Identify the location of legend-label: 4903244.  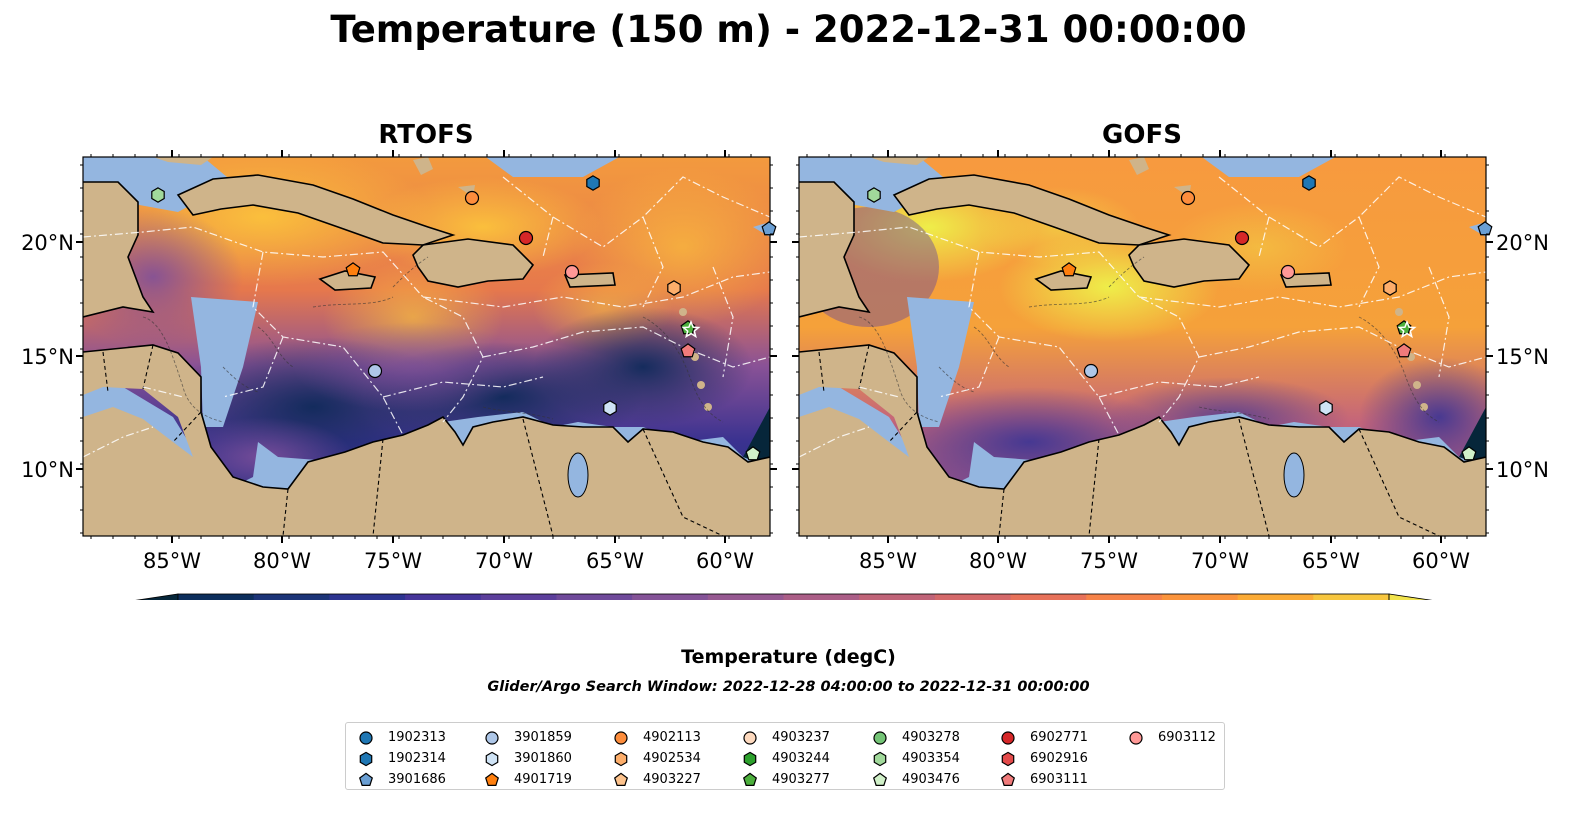
(801, 758).